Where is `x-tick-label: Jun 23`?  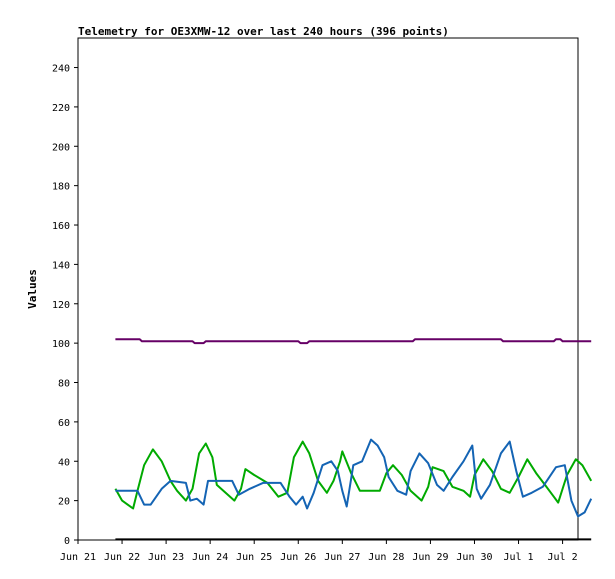 x-tick-label: Jun 23 is located at coordinates (166, 557).